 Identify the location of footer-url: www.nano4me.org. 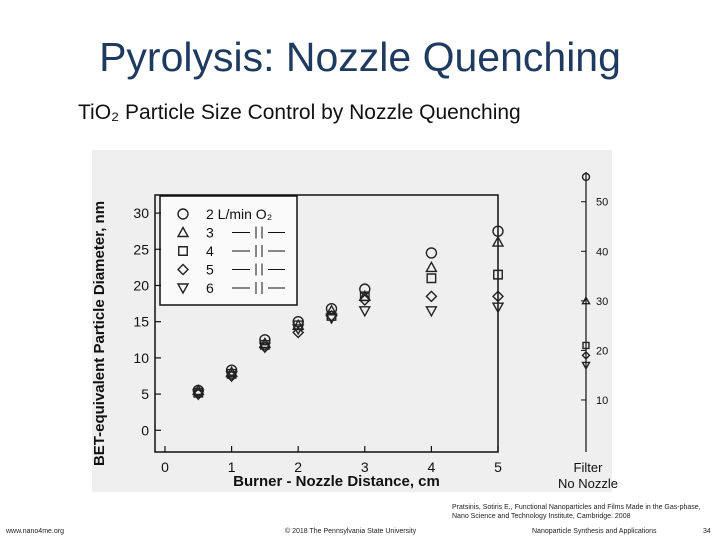
(35, 531).